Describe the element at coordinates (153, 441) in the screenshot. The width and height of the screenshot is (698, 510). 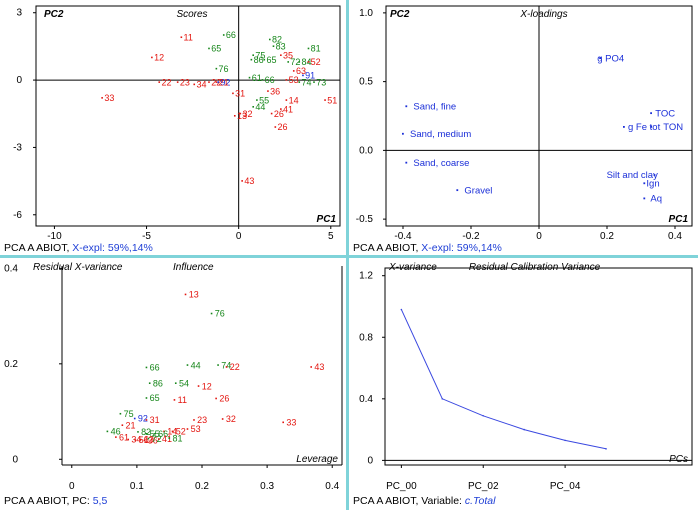
I see `influence-point-label: 36` at that location.